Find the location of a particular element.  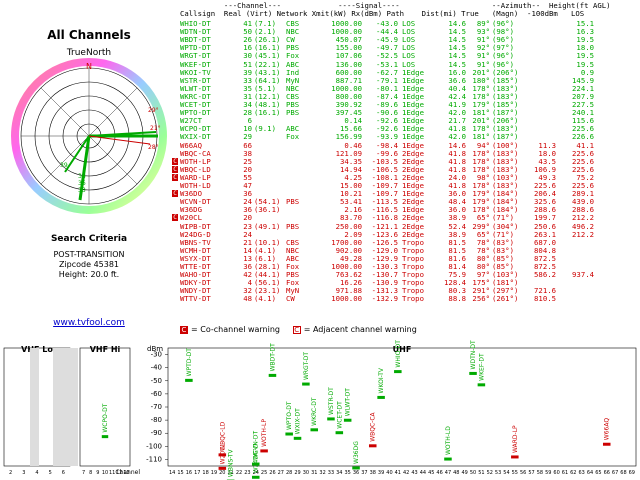

cell-dist: 16.0 is located at coordinates (457, 72).